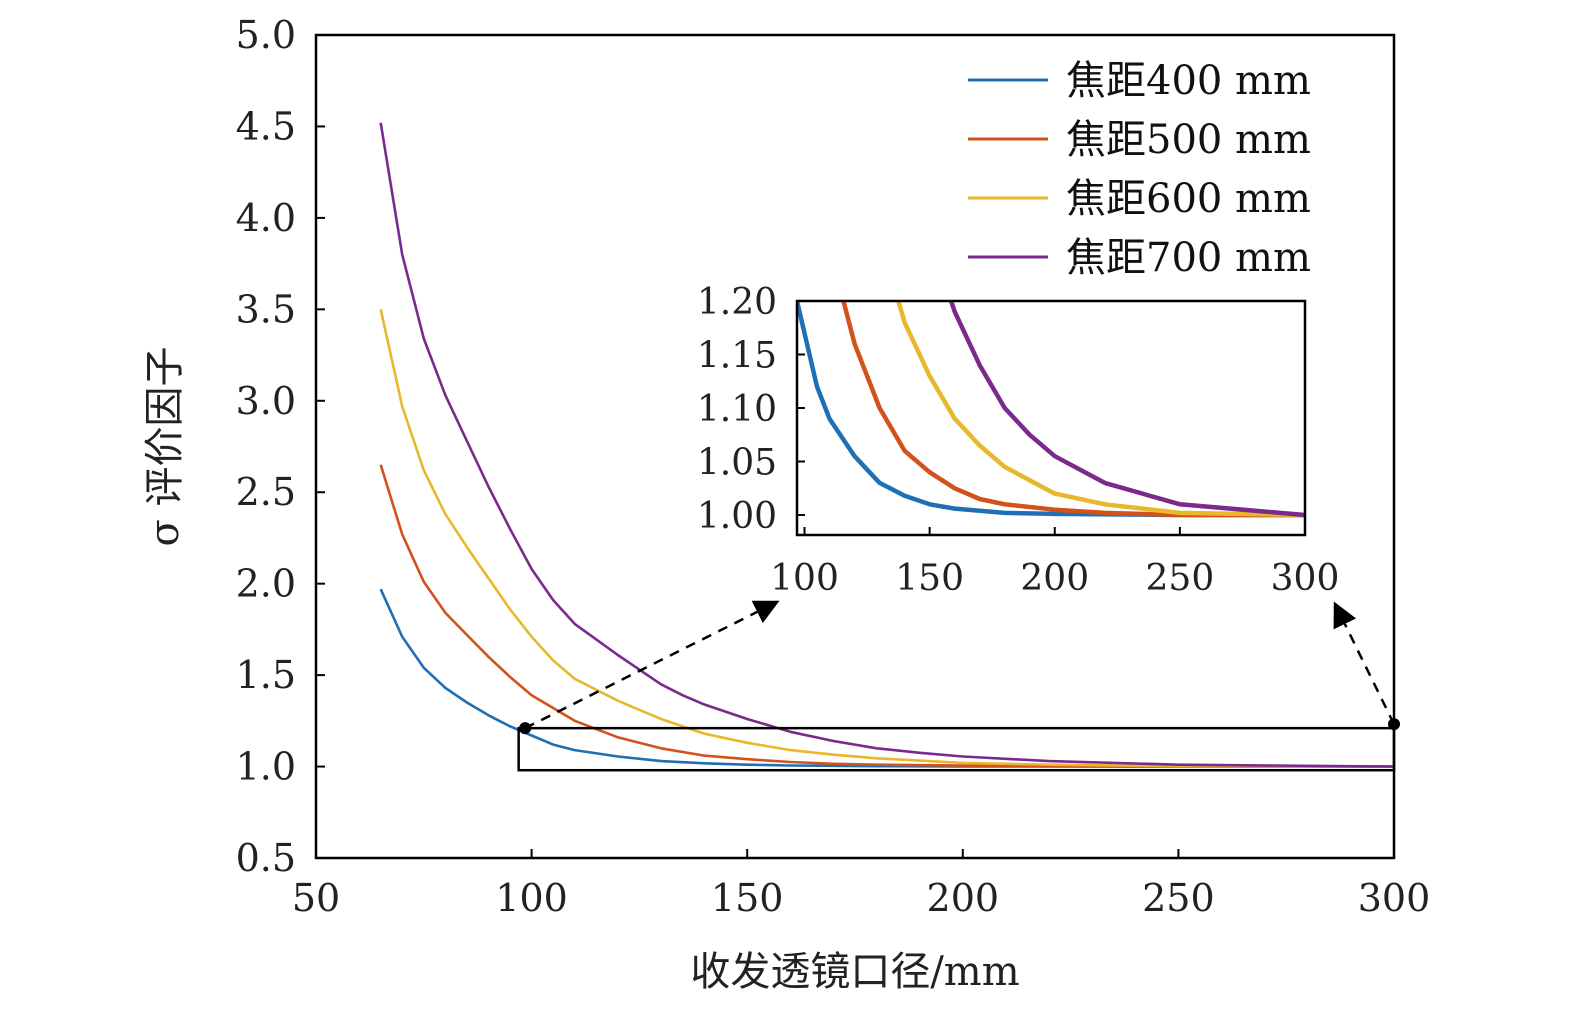 This screenshot has height=1014, width=1575. What do you see at coordinates (747, 898) in the screenshot?
I see `x-tick-label: 150` at bounding box center [747, 898].